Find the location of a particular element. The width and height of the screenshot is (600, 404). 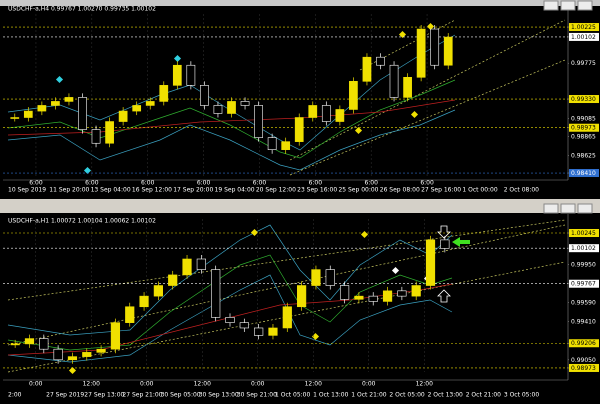

time-label: 30 Sep 21:00 is located at coordinates (257, 395).